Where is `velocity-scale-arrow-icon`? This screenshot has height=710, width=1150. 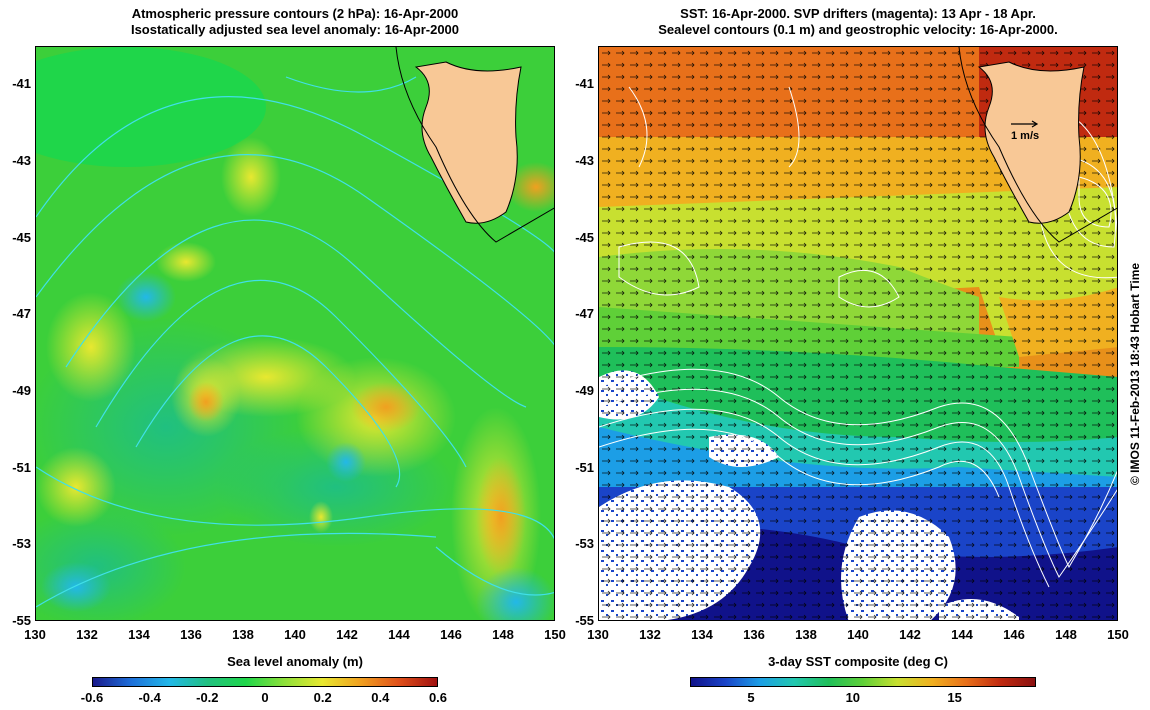 velocity-scale-arrow-icon is located at coordinates (1025, 124).